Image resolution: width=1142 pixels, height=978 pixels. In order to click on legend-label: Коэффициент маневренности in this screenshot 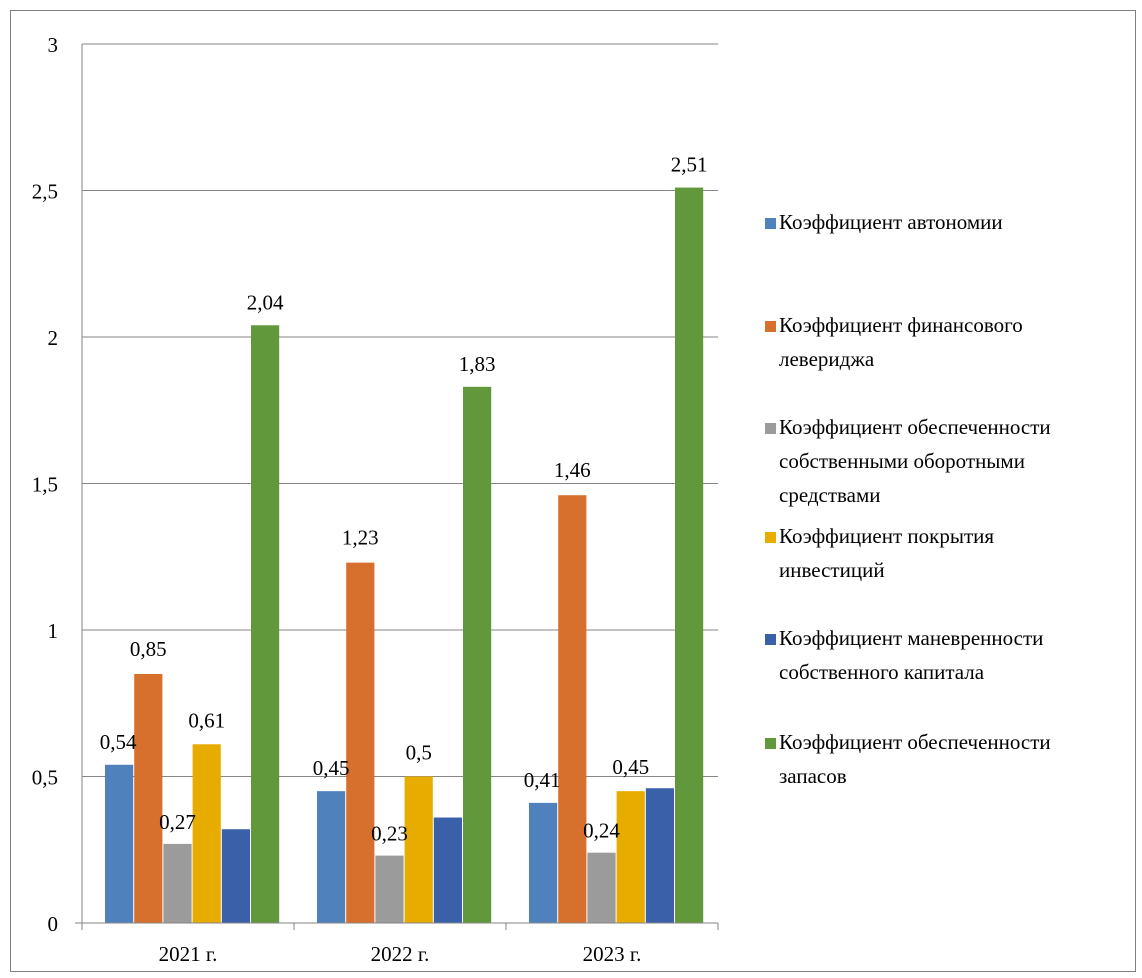, I will do `click(911, 638)`.